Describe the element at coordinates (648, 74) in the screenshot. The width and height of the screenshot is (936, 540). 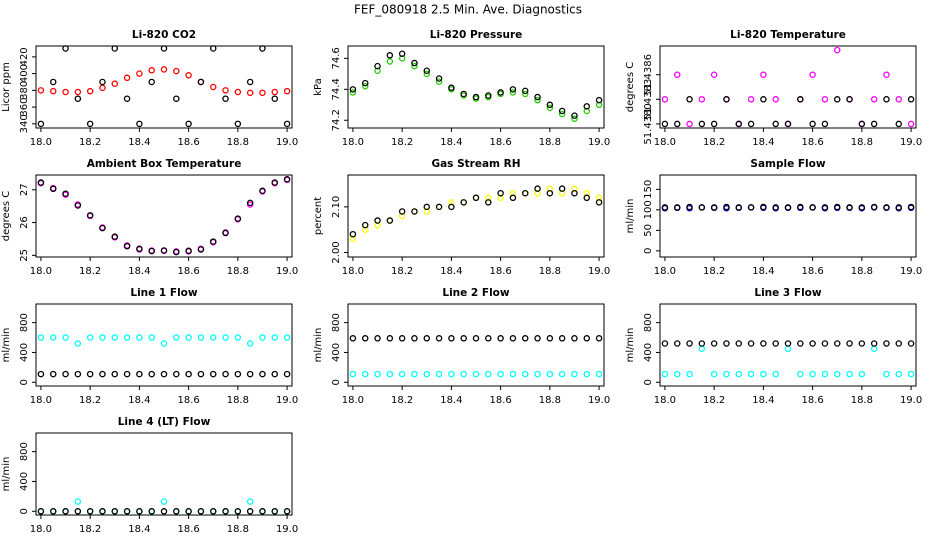
I see `y-tick-label: 51.4386` at that location.